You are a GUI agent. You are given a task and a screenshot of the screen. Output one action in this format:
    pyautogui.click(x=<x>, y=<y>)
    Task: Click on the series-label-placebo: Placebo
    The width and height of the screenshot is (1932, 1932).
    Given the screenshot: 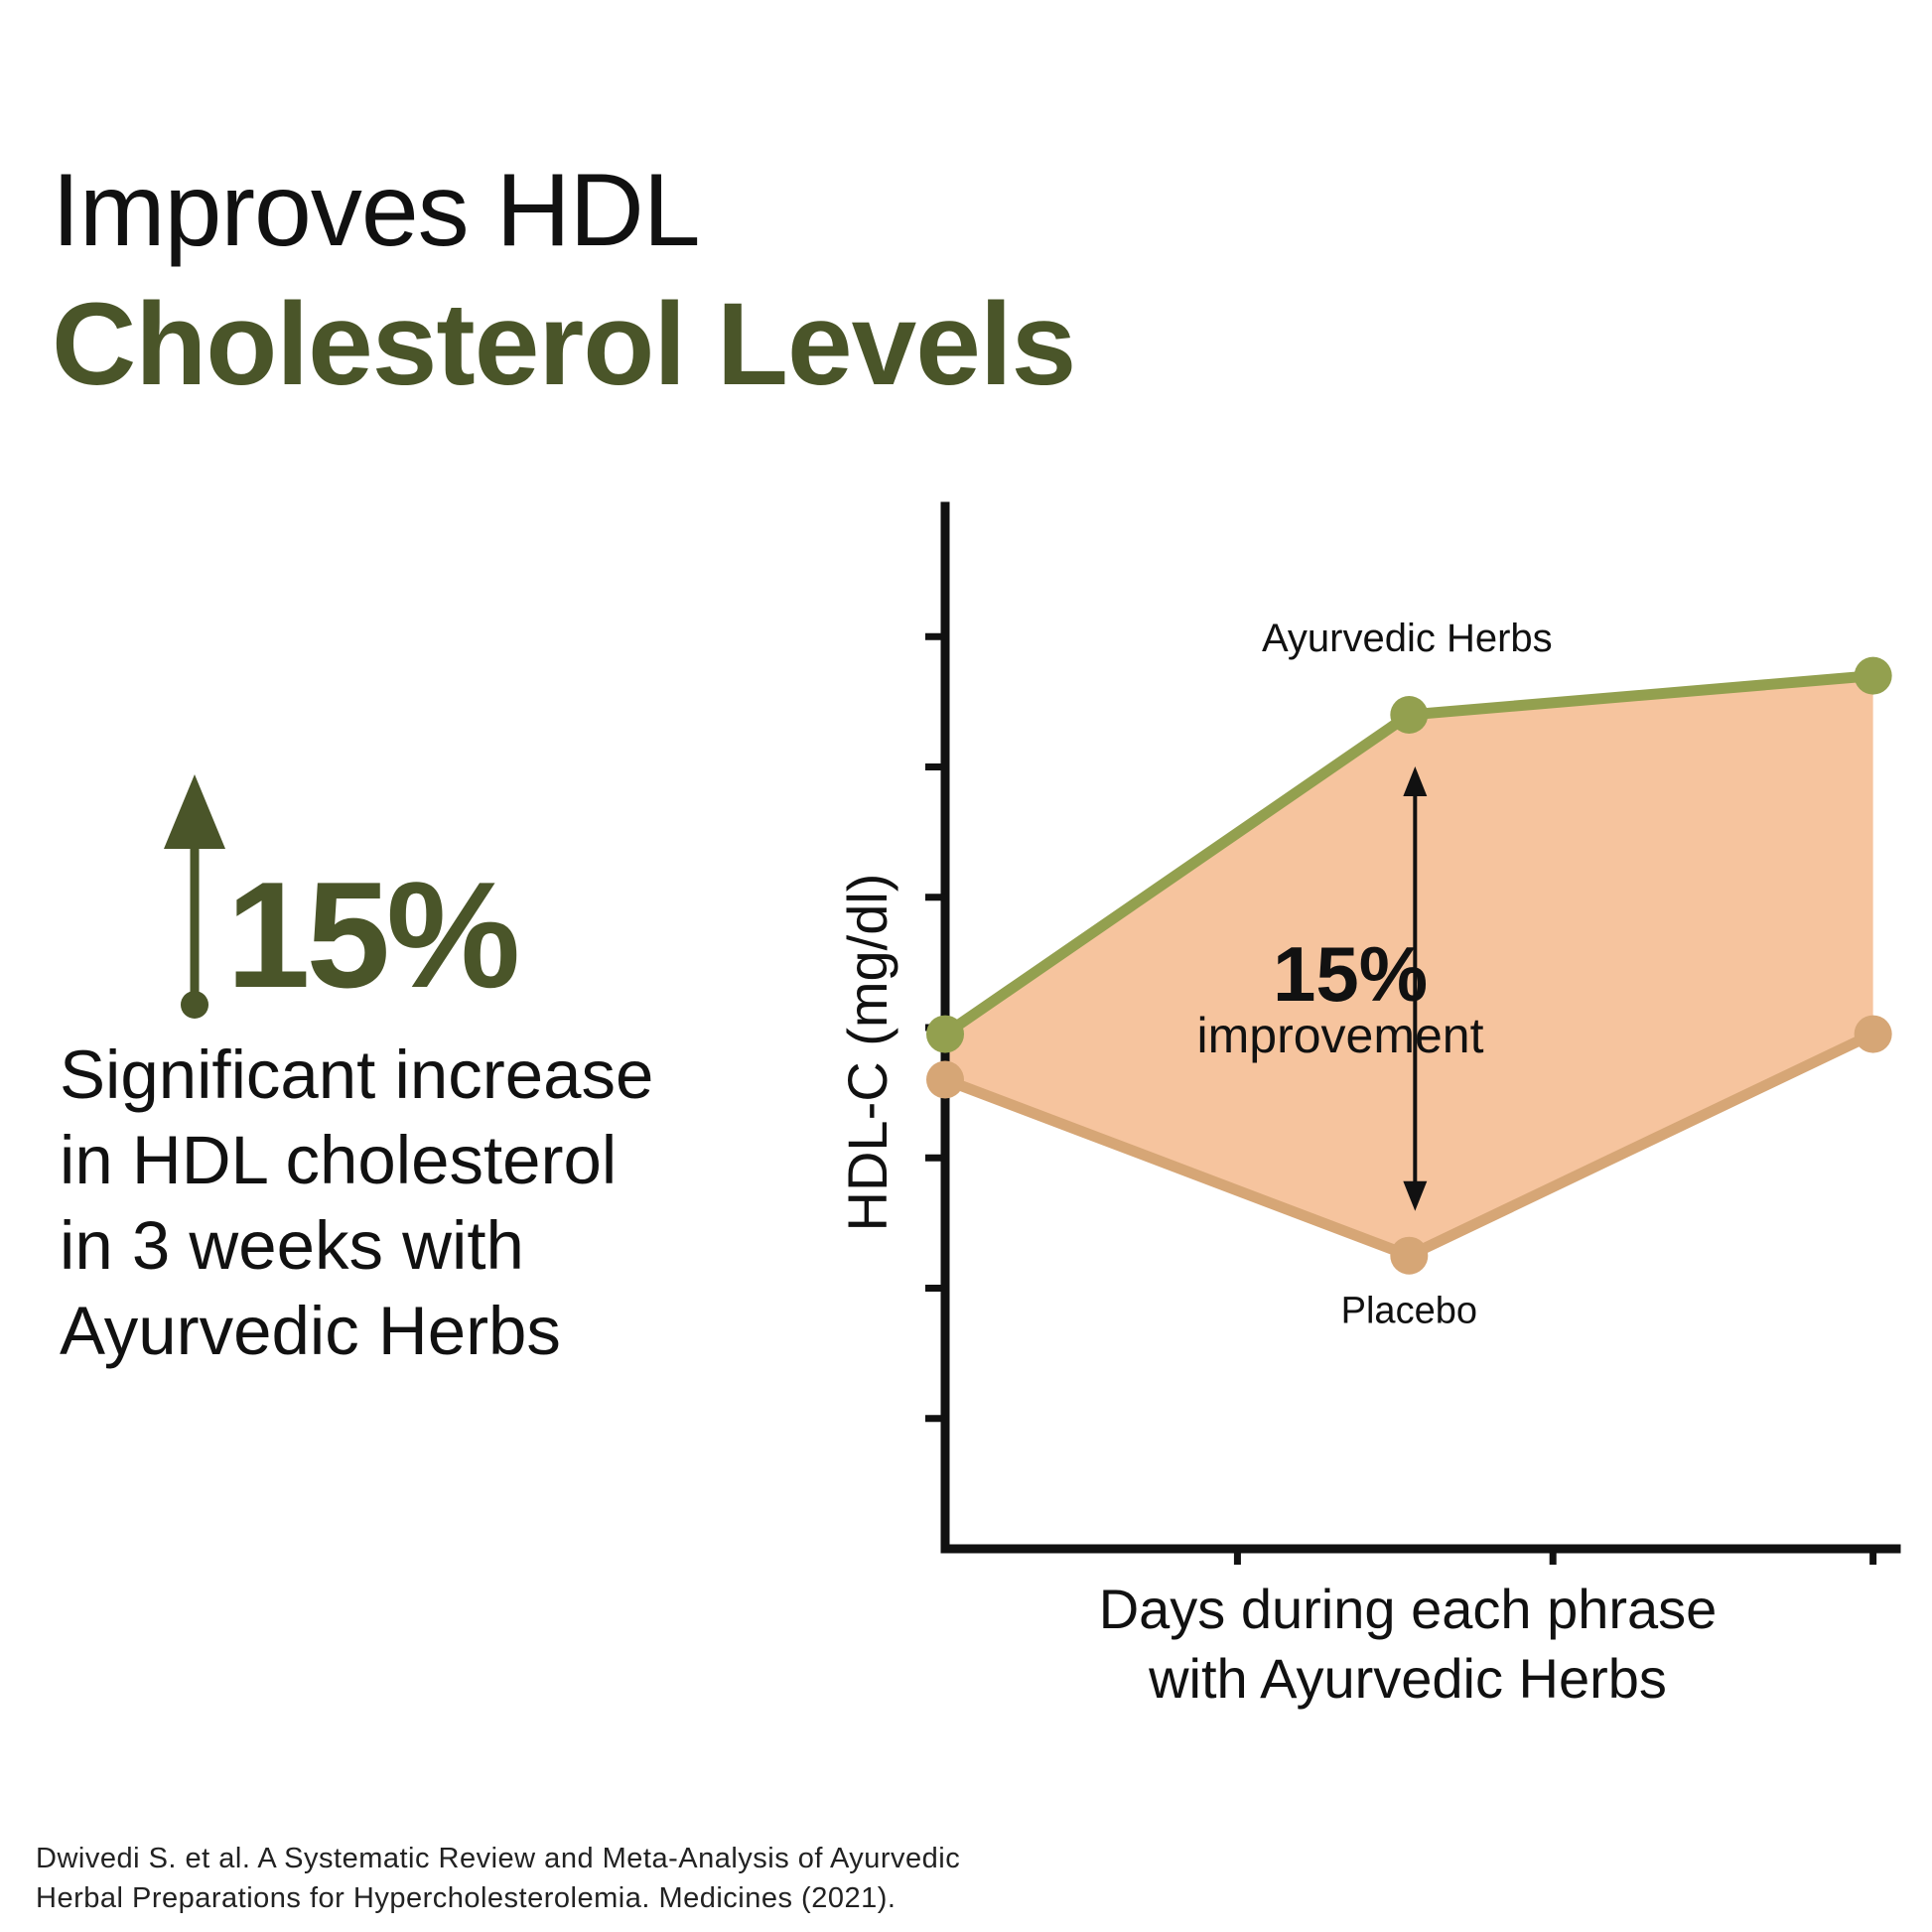 What is the action you would take?
    pyautogui.click(x=1409, y=1311)
    